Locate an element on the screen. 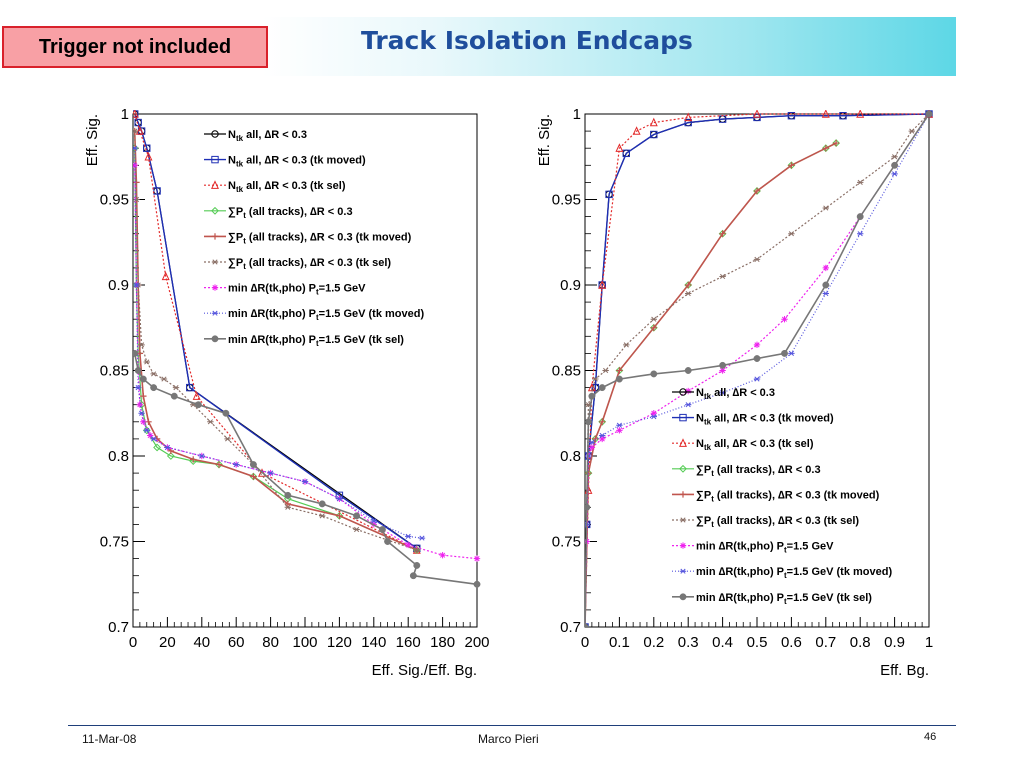 The width and height of the screenshot is (1024, 768). left-legend-marker-mindr_moved is located at coordinates (215, 313).